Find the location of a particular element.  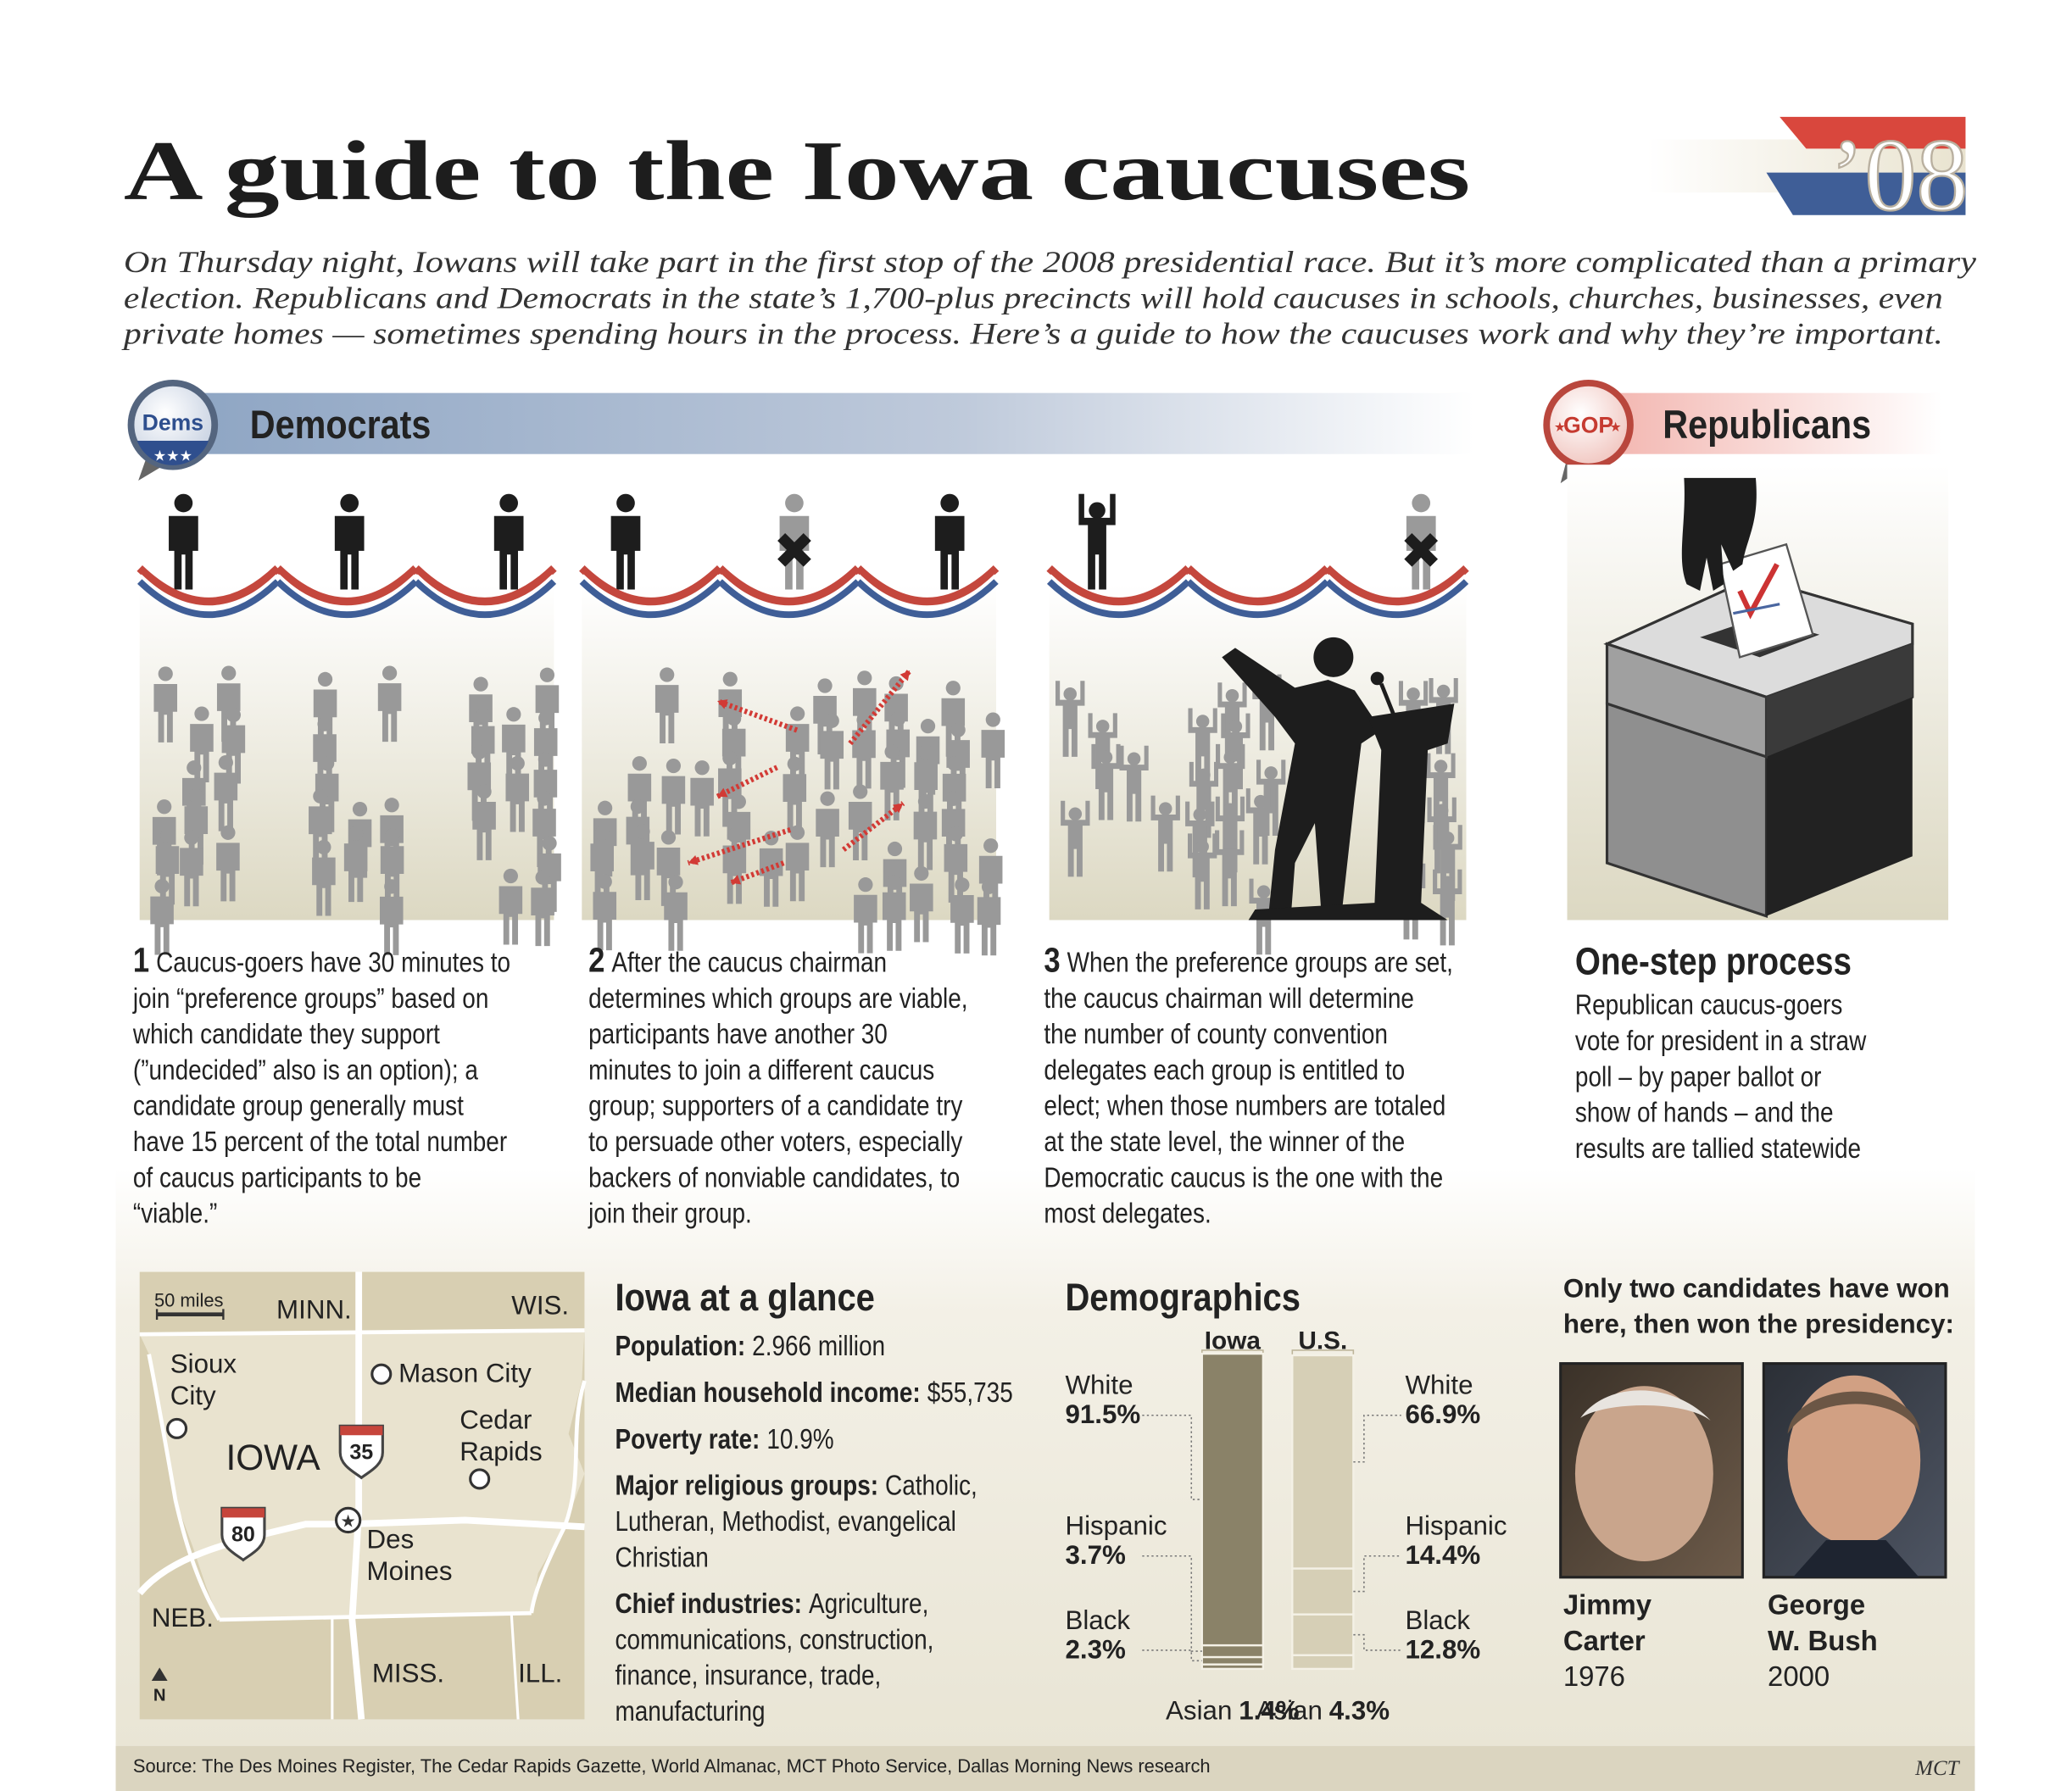

state-label: MISS. is located at coordinates (408, 1674).